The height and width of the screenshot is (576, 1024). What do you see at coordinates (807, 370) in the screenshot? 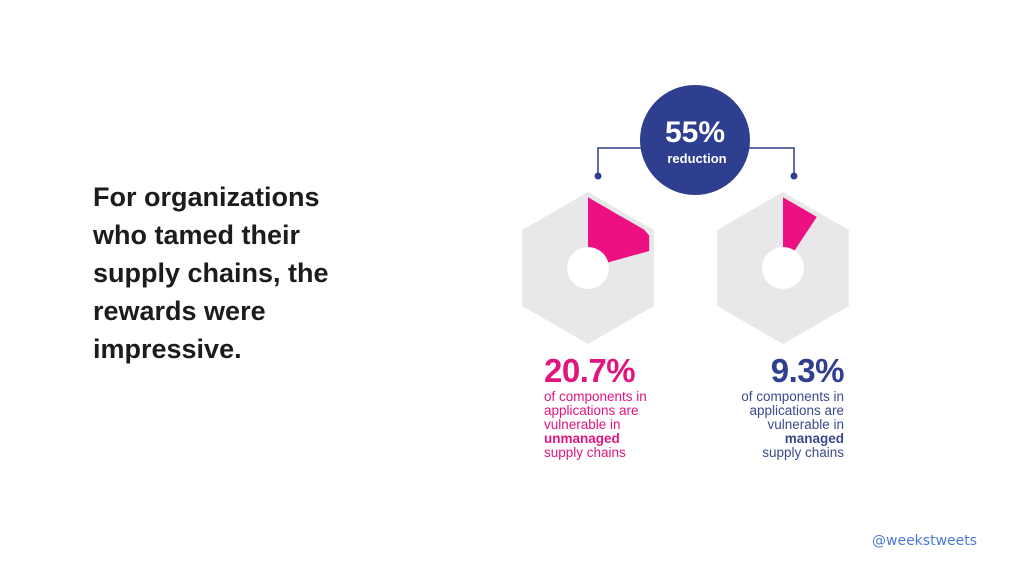
I see `stat-value: 9.3%` at bounding box center [807, 370].